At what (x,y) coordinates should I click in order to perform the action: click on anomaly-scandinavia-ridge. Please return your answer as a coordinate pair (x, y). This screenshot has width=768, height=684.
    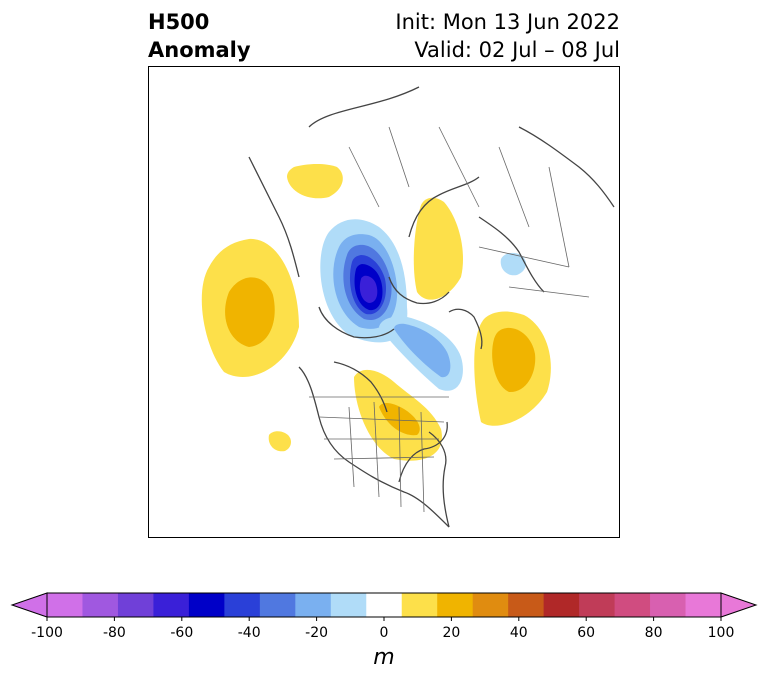
    Looking at the image, I should click on (438, 248).